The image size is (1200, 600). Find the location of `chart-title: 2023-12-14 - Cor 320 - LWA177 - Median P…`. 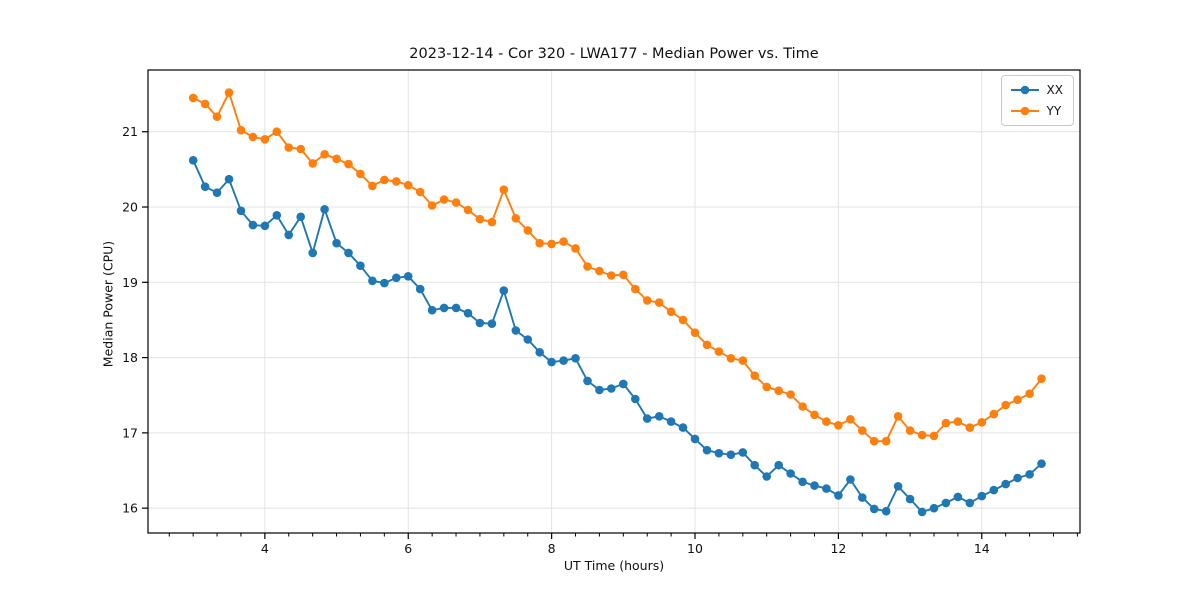

chart-title: 2023-12-14 - Cor 320 - LWA177 - Median P… is located at coordinates (614, 54).